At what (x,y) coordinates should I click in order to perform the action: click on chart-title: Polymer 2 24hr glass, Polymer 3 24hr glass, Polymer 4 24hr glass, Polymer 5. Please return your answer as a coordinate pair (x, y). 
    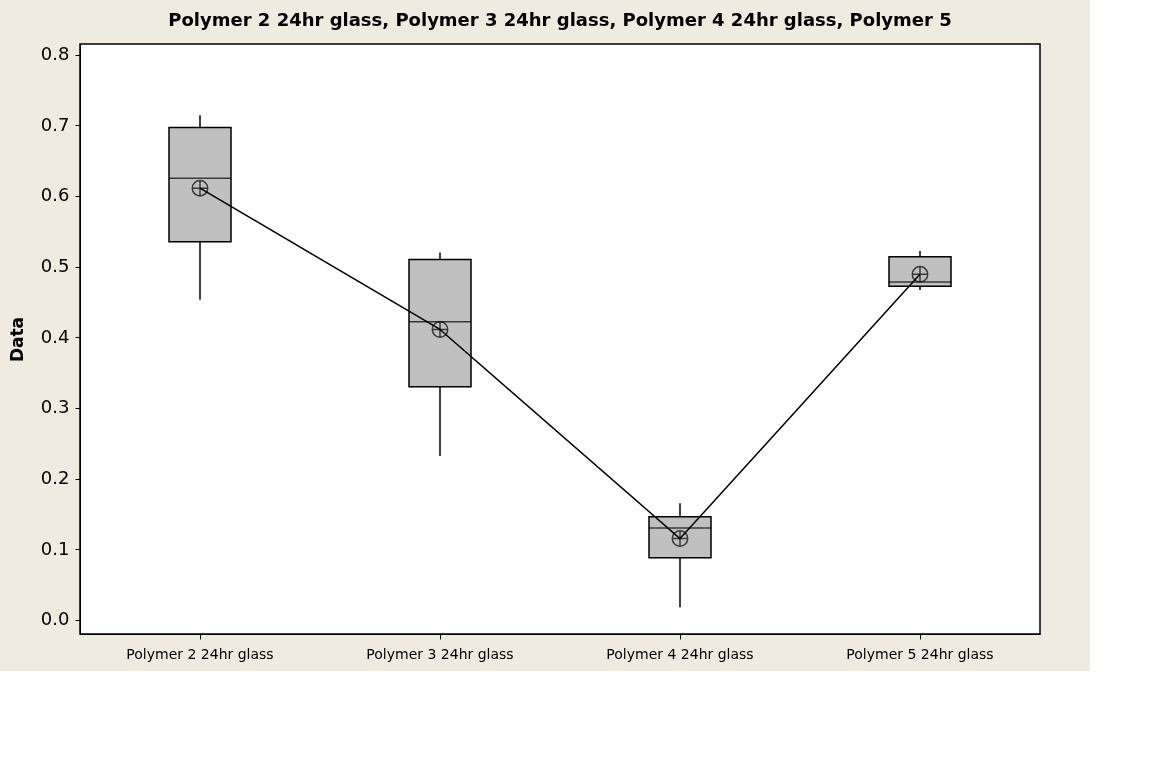
    Looking at the image, I should click on (560, 19).